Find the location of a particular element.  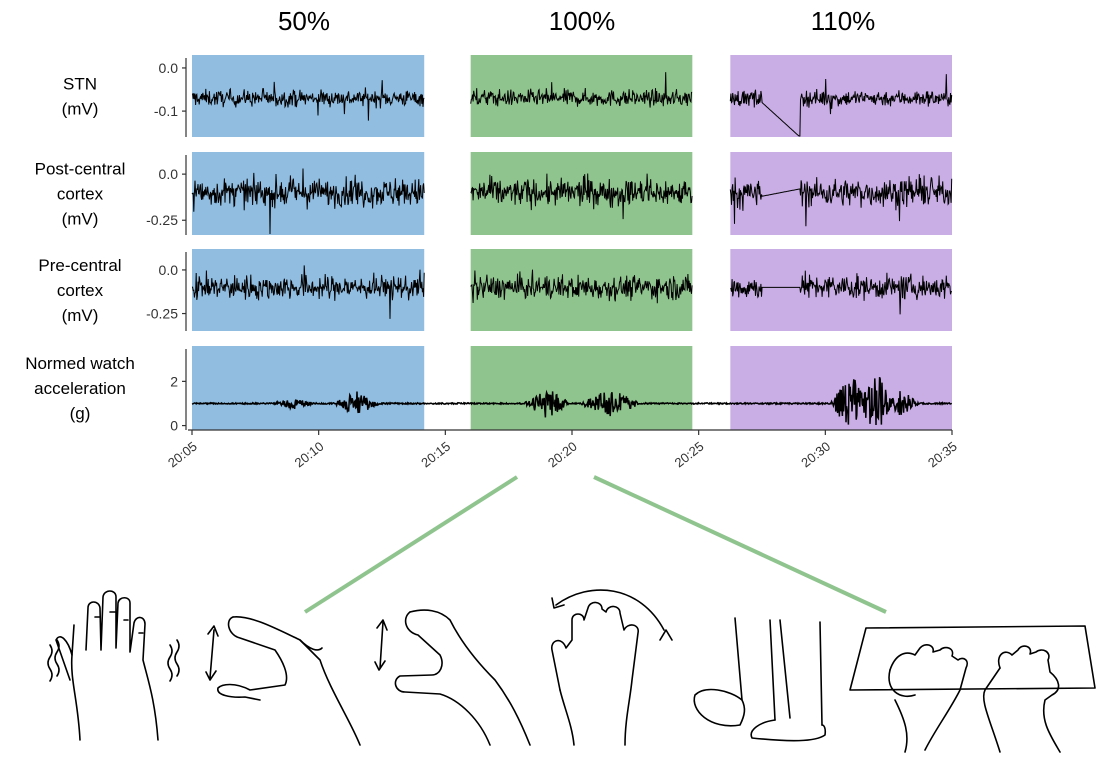

panel-1: 0.0 -0.25 Post-central cortex (mV) is located at coordinates (494, 193).